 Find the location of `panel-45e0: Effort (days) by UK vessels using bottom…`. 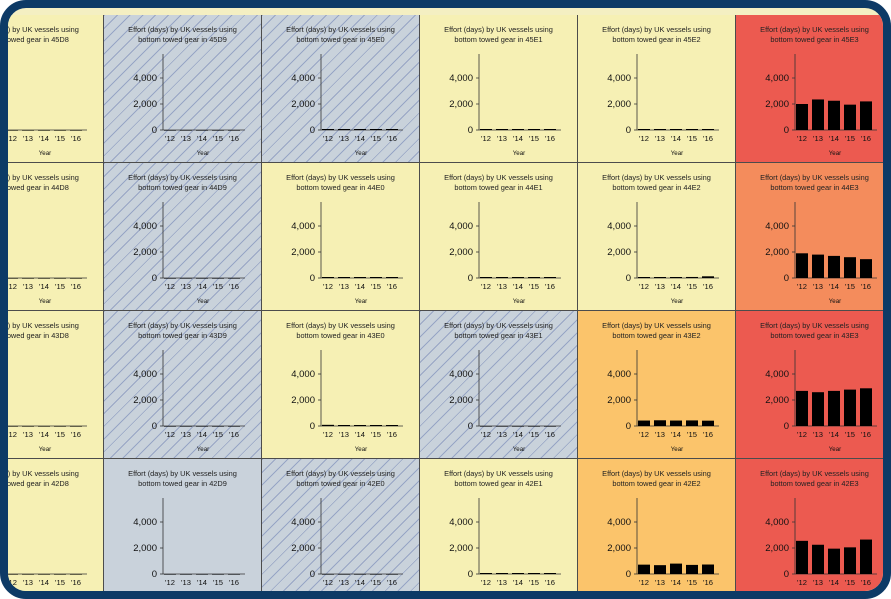

panel-45e0: Effort (days) by UK vessels using bottom… is located at coordinates (341, 89).